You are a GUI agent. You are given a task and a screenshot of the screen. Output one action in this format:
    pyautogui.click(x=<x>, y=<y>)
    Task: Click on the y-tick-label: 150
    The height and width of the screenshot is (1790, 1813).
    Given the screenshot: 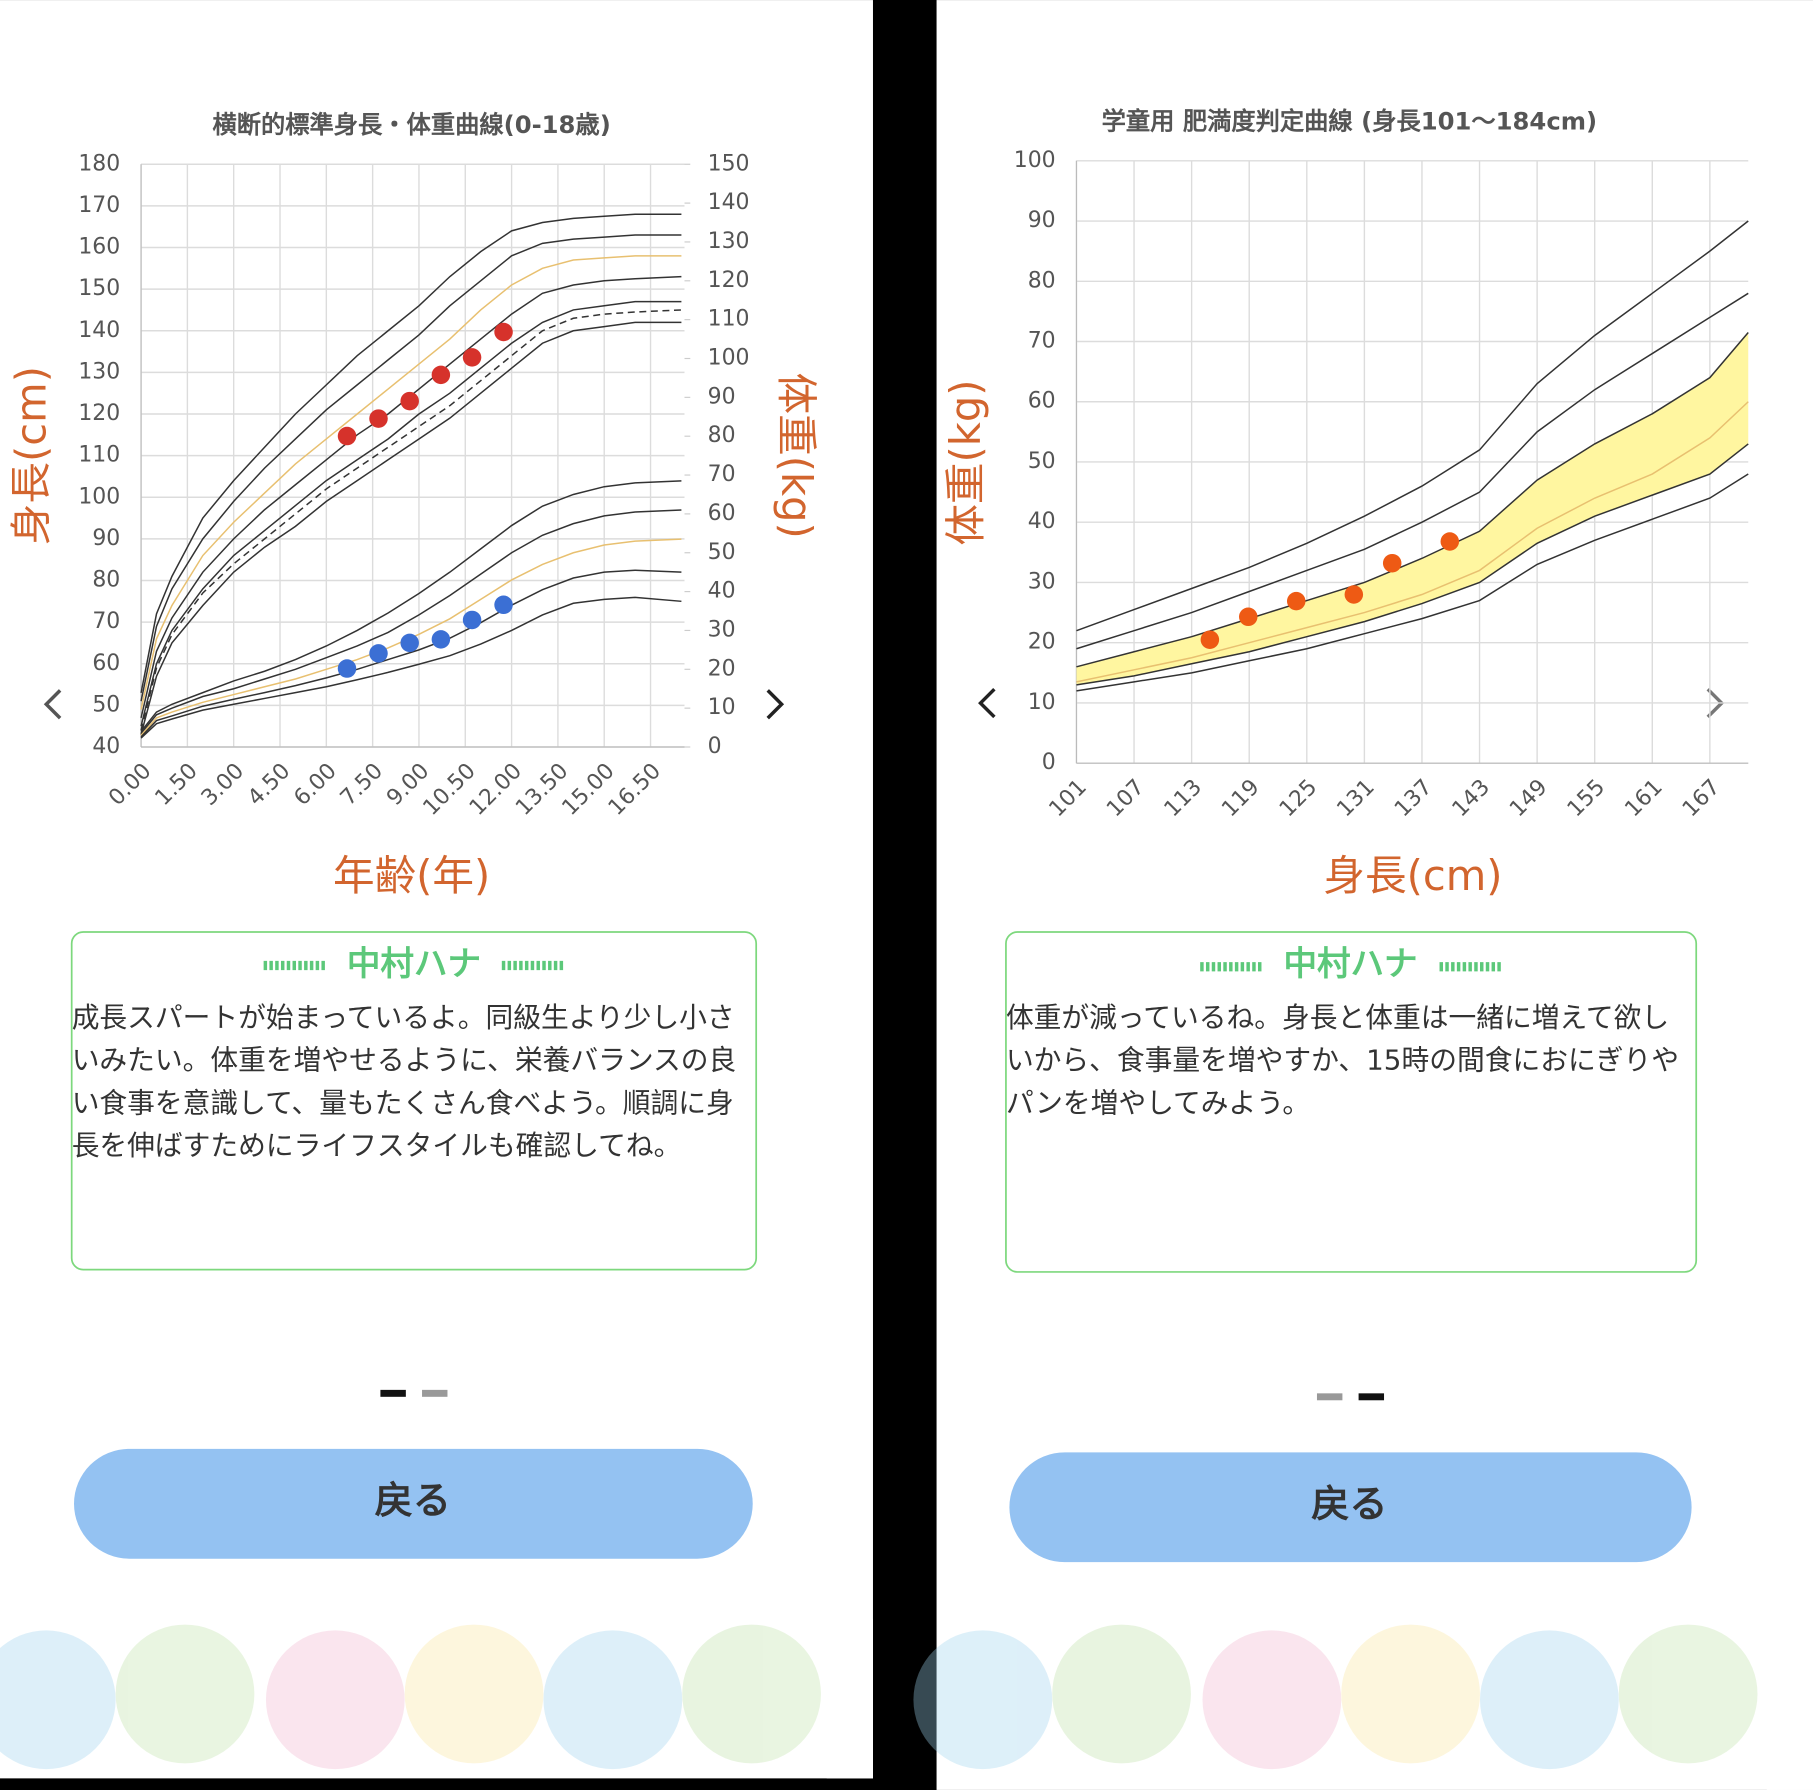 What is the action you would take?
    pyautogui.click(x=99, y=288)
    